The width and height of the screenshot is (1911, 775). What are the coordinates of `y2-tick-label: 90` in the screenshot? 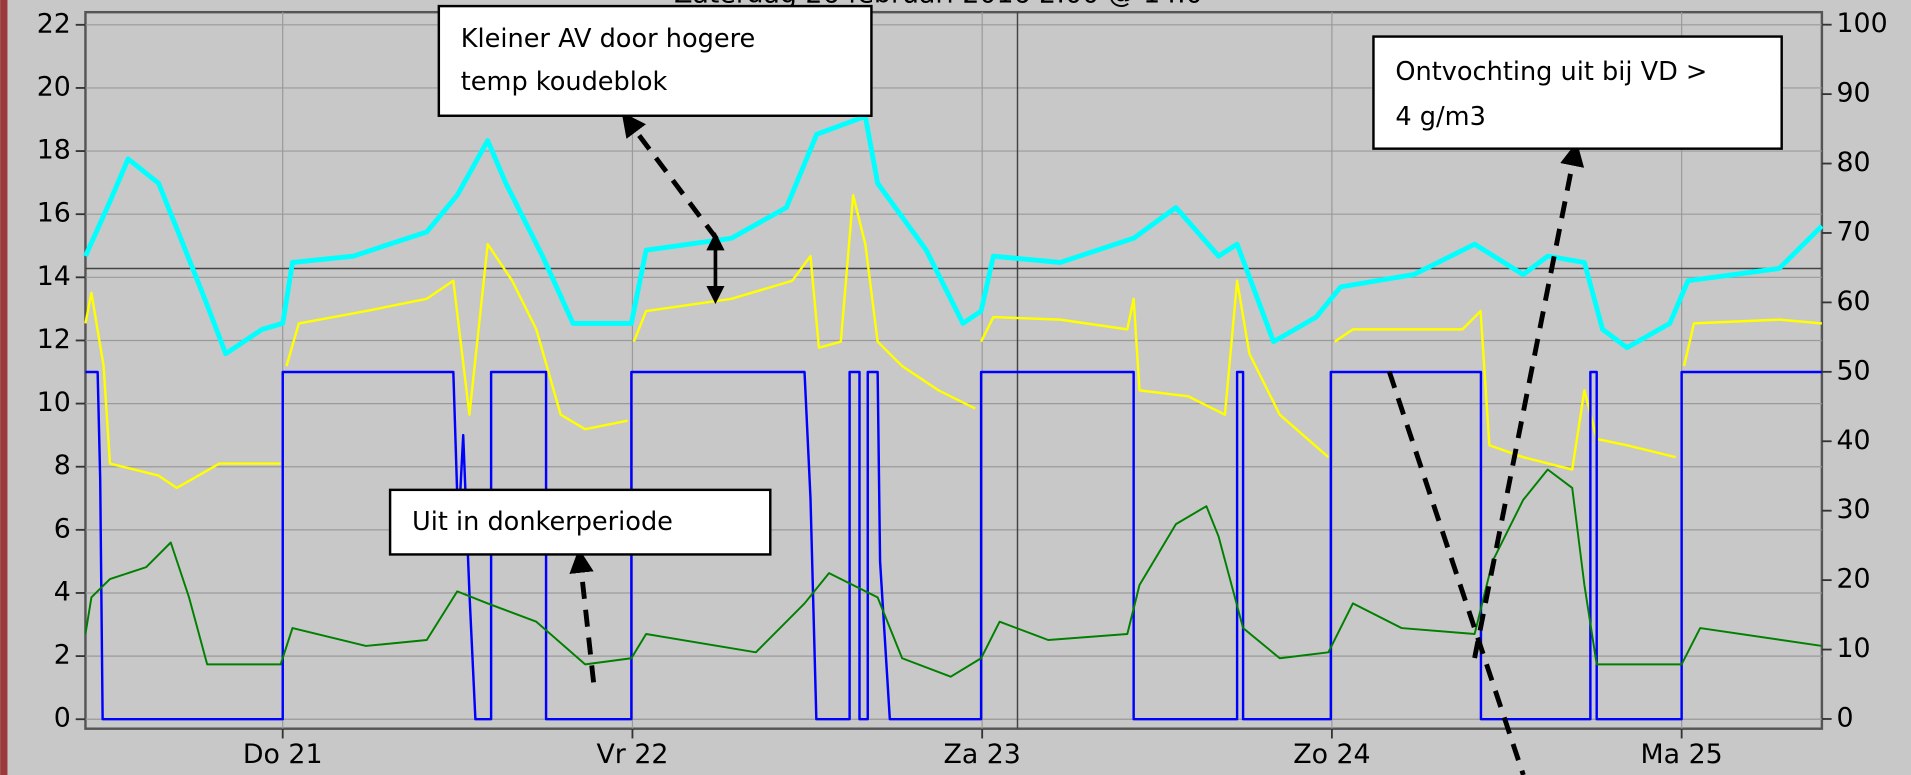 It's located at (1854, 93).